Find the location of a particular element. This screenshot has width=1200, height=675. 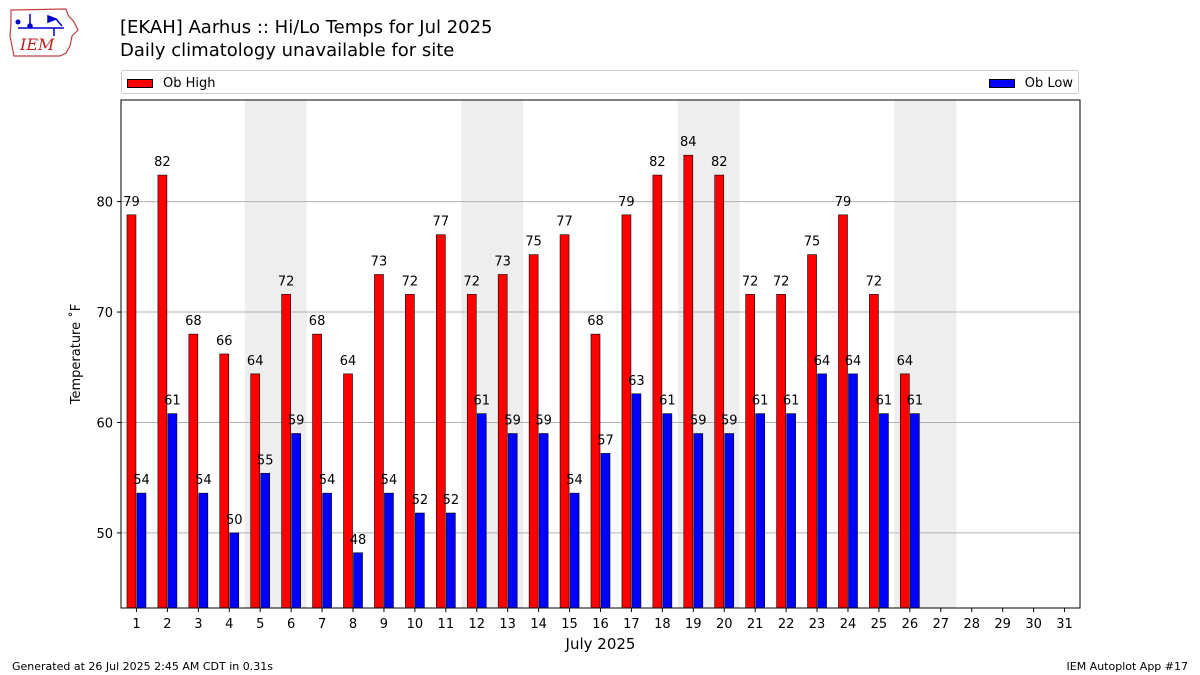

y-tick-label-80: 80 is located at coordinates (104, 203).